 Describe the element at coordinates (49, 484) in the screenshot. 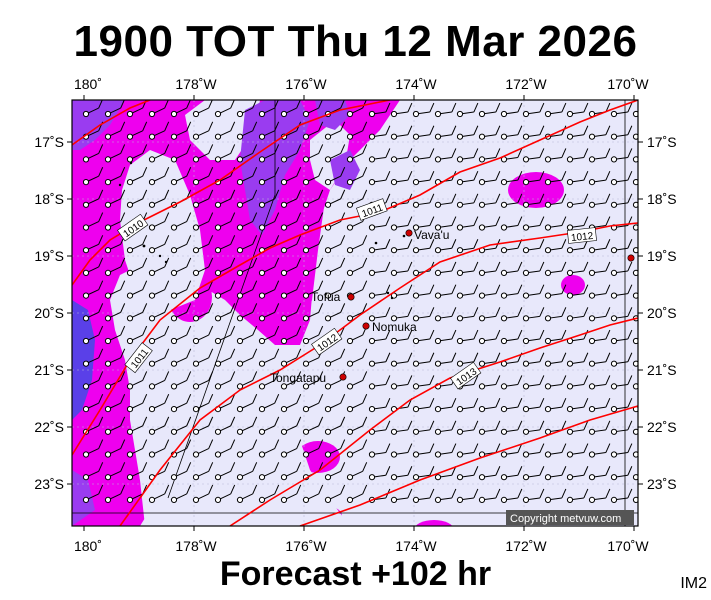

I see `lat-label: 23˚S` at that location.